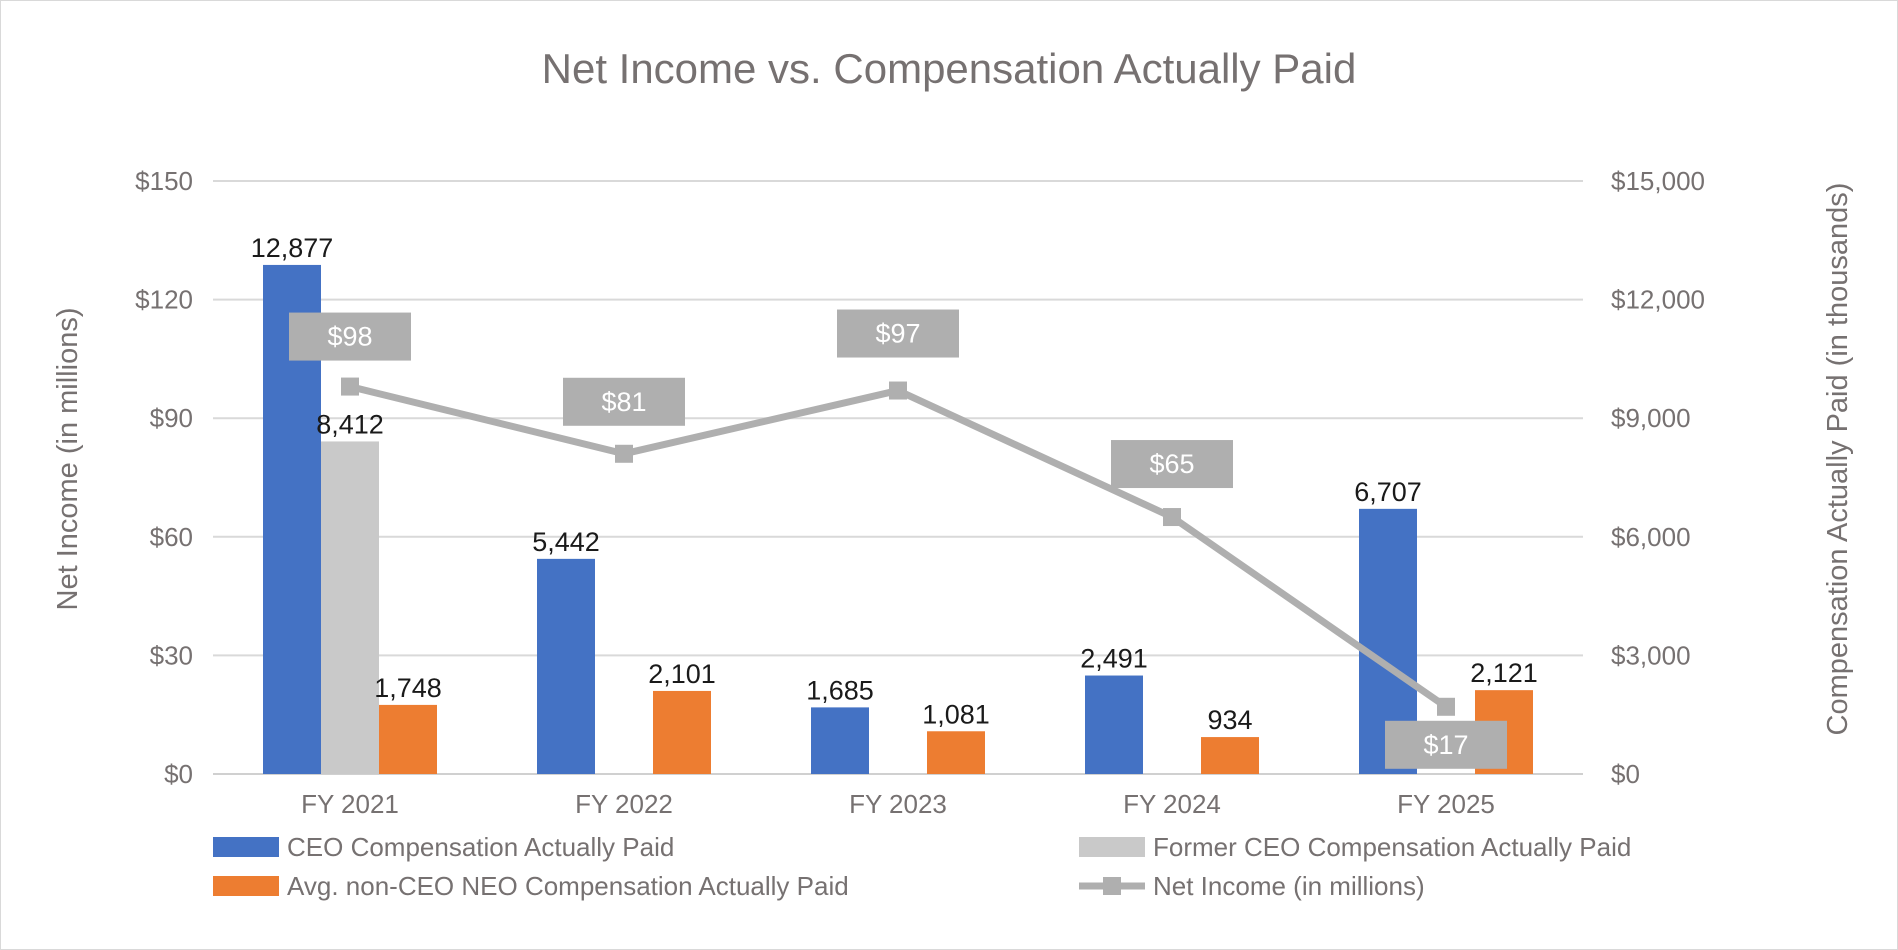 This screenshot has width=1898, height=950. What do you see at coordinates (350, 804) in the screenshot?
I see `x-tick-label: FY 2021` at bounding box center [350, 804].